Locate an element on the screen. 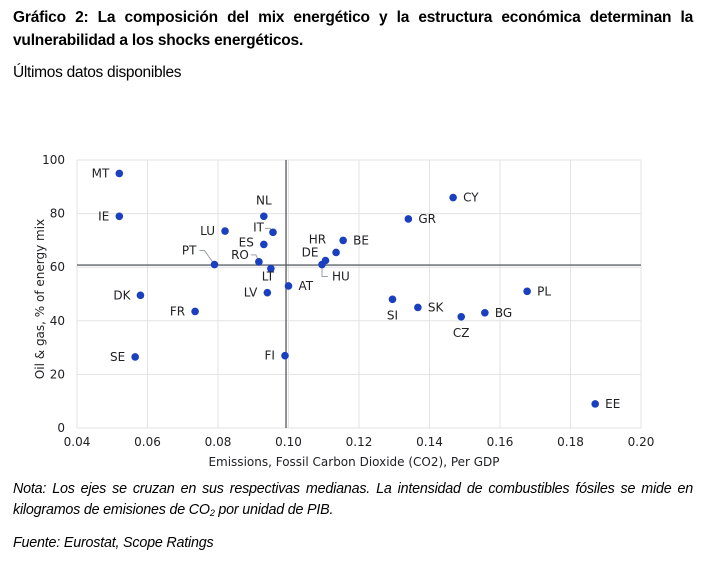 This screenshot has height=563, width=704. y-tick-label: 40 is located at coordinates (57, 321).